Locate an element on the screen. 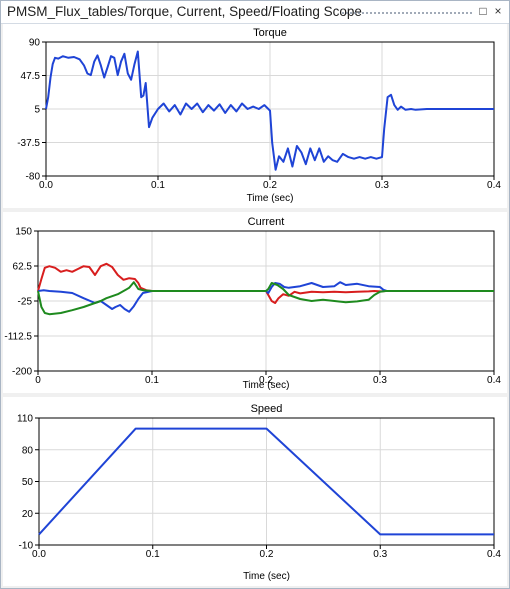 The height and width of the screenshot is (589, 510). torque-y-tick-label: 90 is located at coordinates (35, 43).